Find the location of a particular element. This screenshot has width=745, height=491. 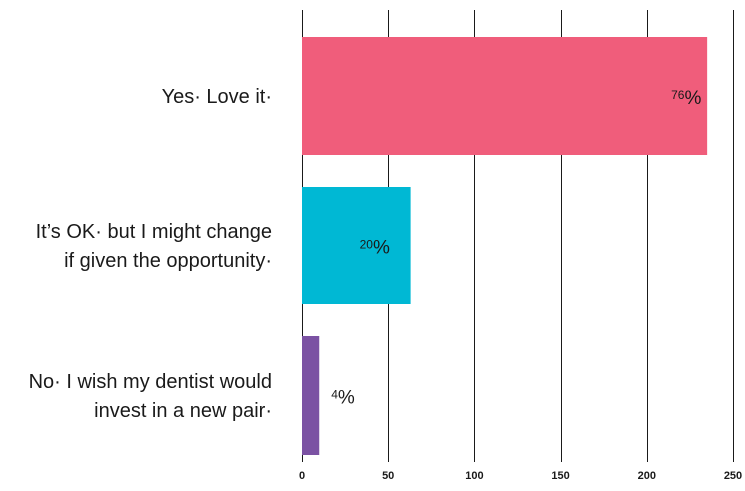

category-label: It’s OK· but I might change is located at coordinates (154, 232).